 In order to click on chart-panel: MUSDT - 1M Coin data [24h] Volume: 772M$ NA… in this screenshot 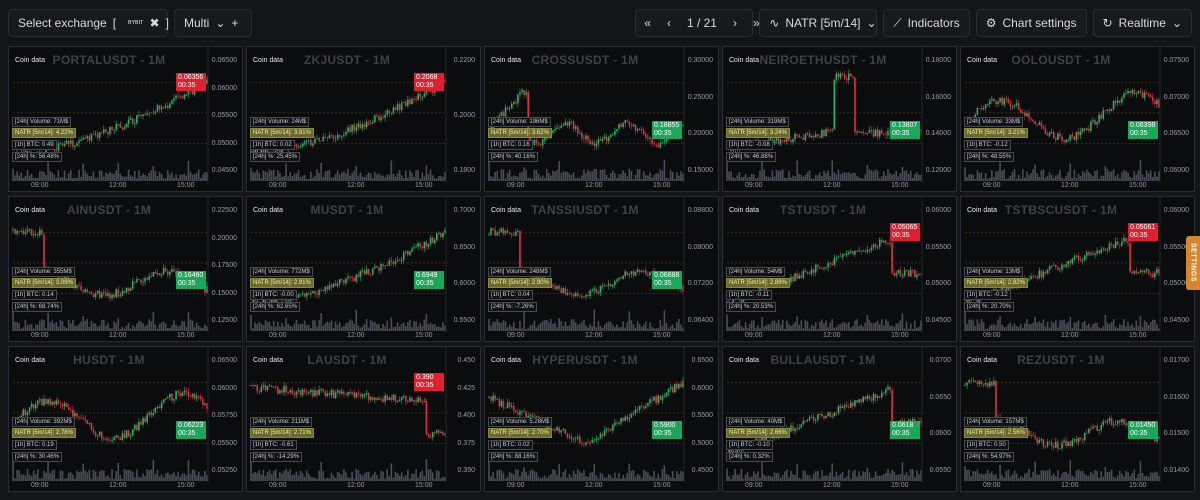, I will do `click(363, 269)`.